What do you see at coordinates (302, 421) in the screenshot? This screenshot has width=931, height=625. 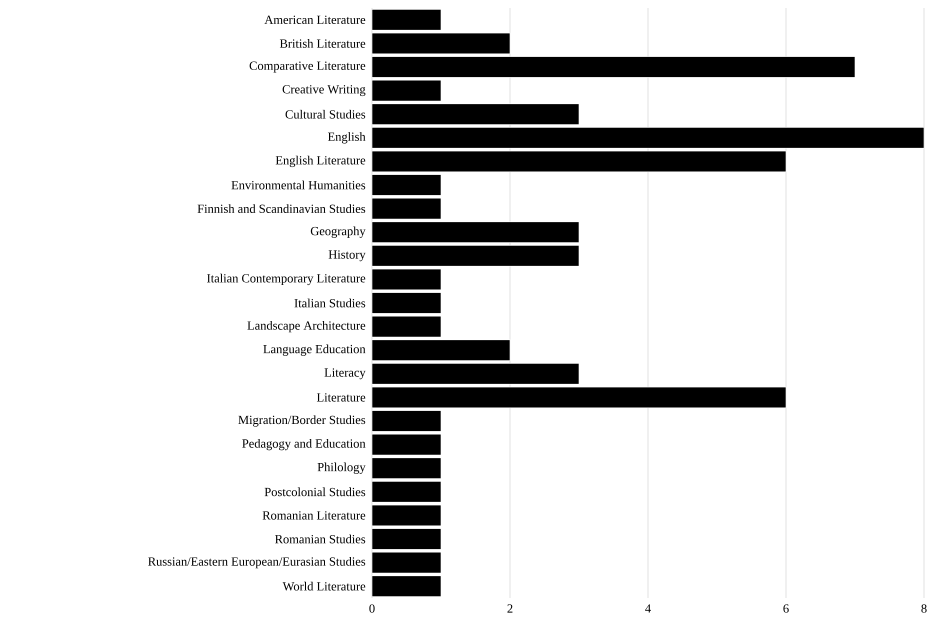 I see `y-tick-label: Migration/Border Studies` at bounding box center [302, 421].